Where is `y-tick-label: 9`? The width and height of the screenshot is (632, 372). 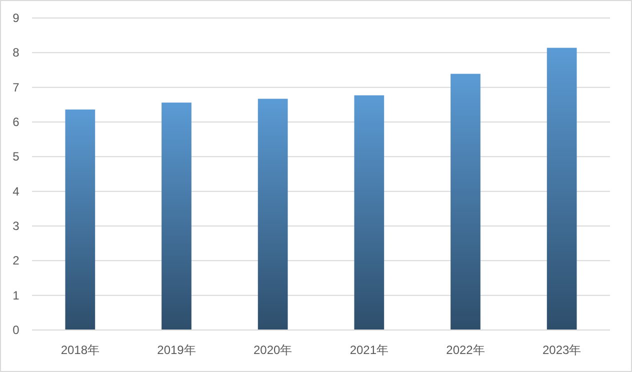 y-tick-label: 9 is located at coordinates (16, 18).